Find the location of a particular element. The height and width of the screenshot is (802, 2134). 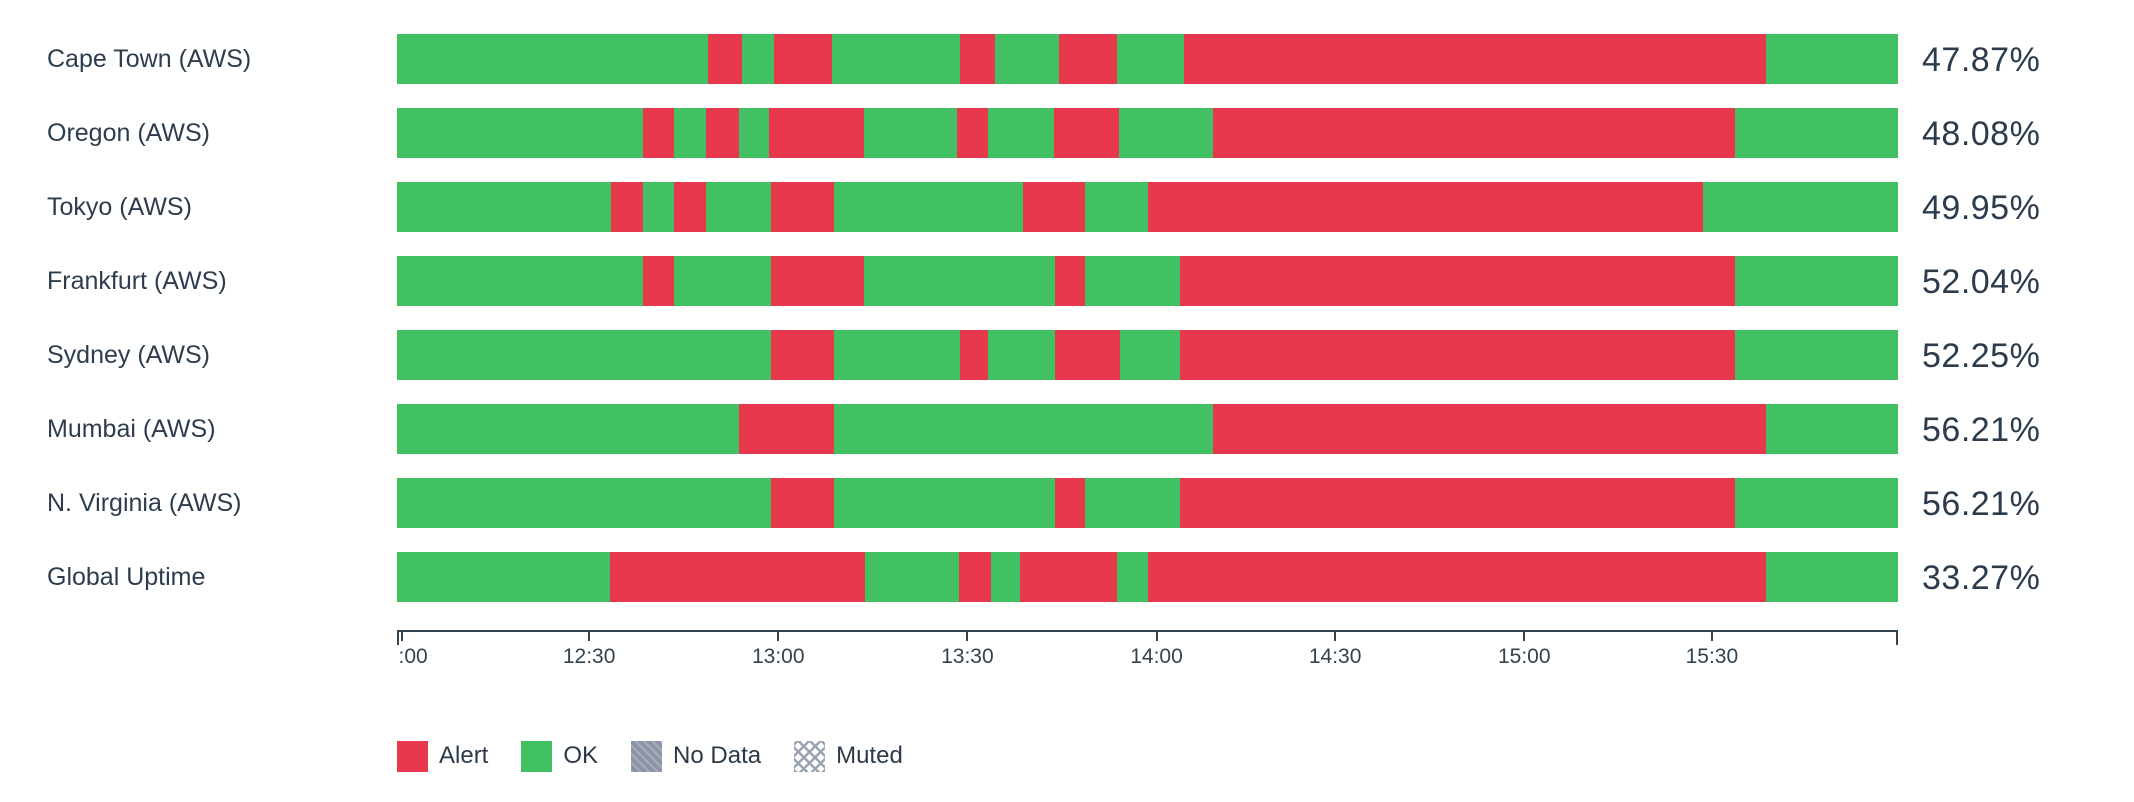

x-axis-line is located at coordinates (1147, 631).